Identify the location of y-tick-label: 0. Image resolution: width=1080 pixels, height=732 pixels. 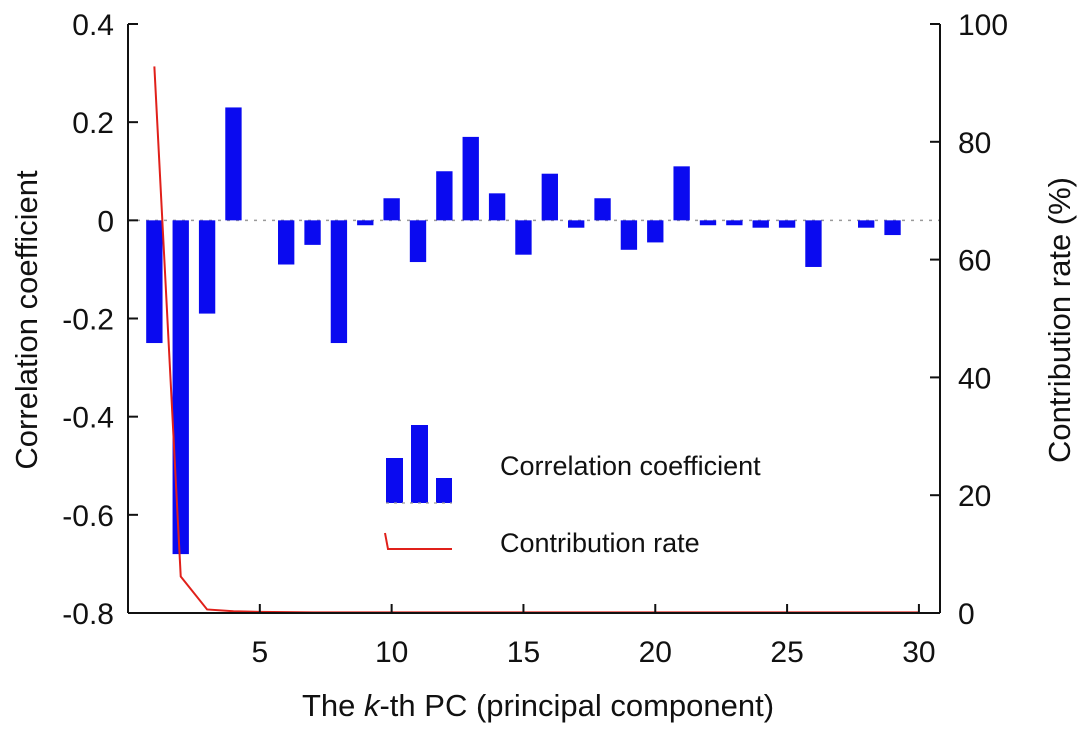
(105, 221).